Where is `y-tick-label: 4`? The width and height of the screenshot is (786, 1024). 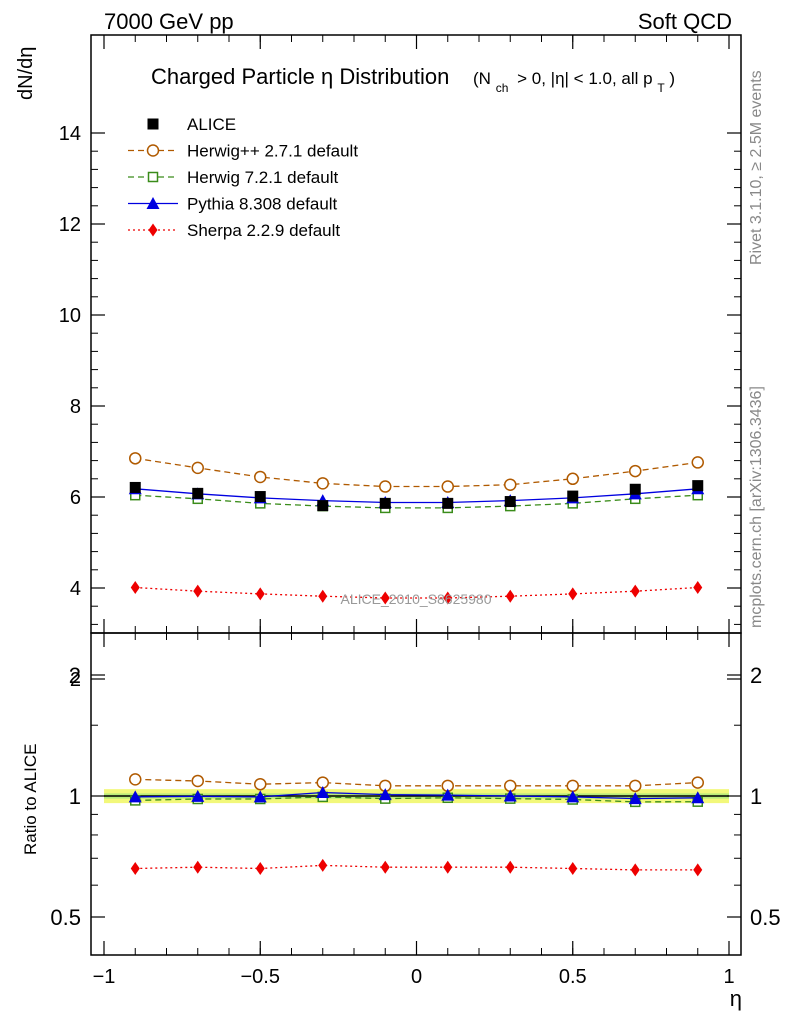
y-tick-label: 4 is located at coordinates (75, 589).